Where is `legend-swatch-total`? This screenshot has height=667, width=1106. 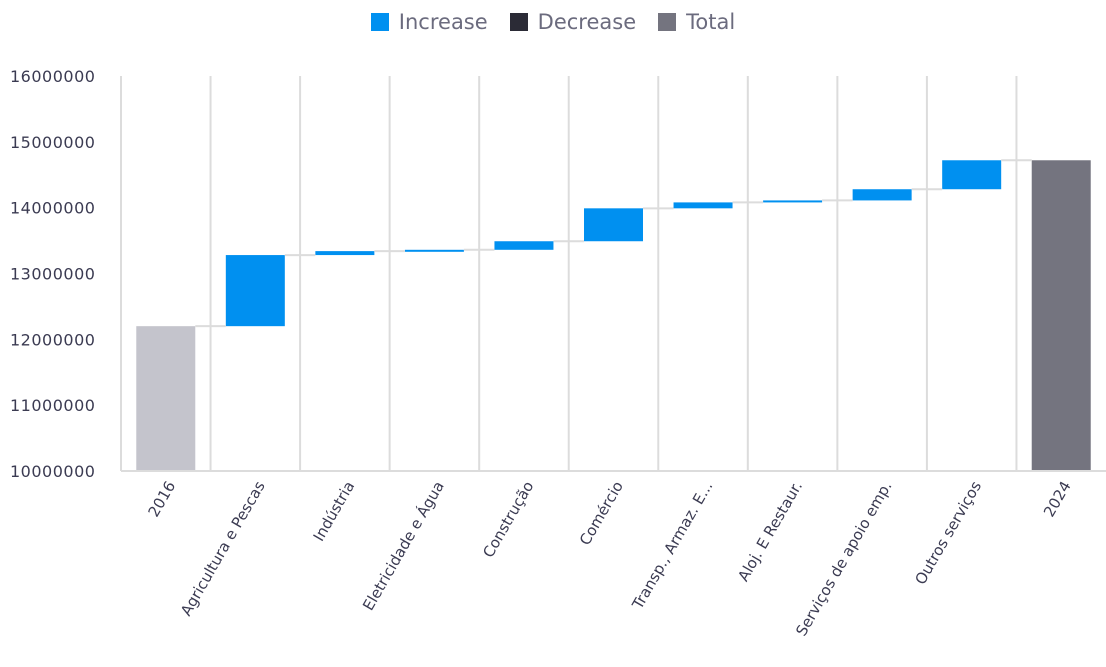
legend-swatch-total is located at coordinates (667, 22).